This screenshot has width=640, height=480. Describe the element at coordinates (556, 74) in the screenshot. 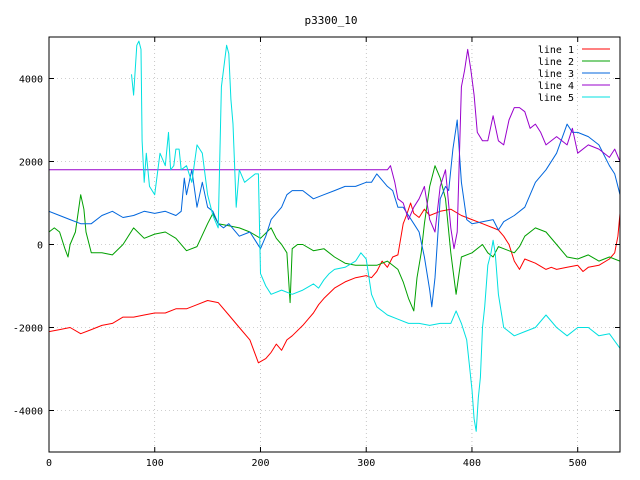

I see `legend-label-line-3: line 3` at that location.